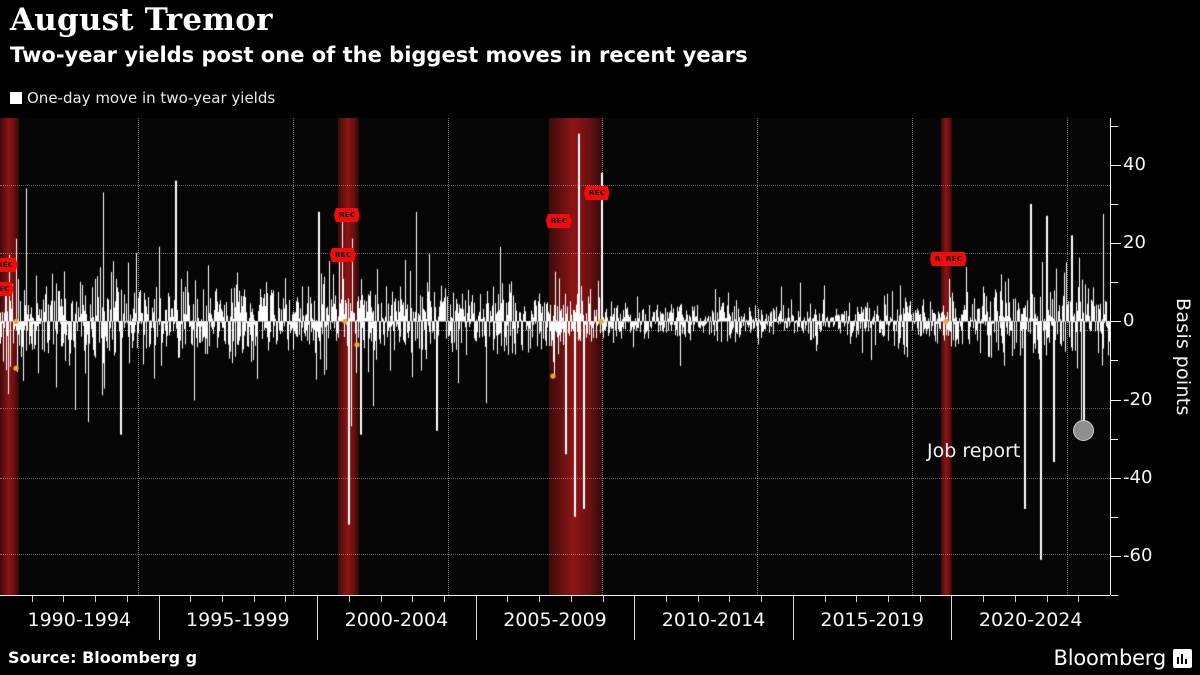  I want to click on y-axis-title: Basis points, so click(1183, 356).